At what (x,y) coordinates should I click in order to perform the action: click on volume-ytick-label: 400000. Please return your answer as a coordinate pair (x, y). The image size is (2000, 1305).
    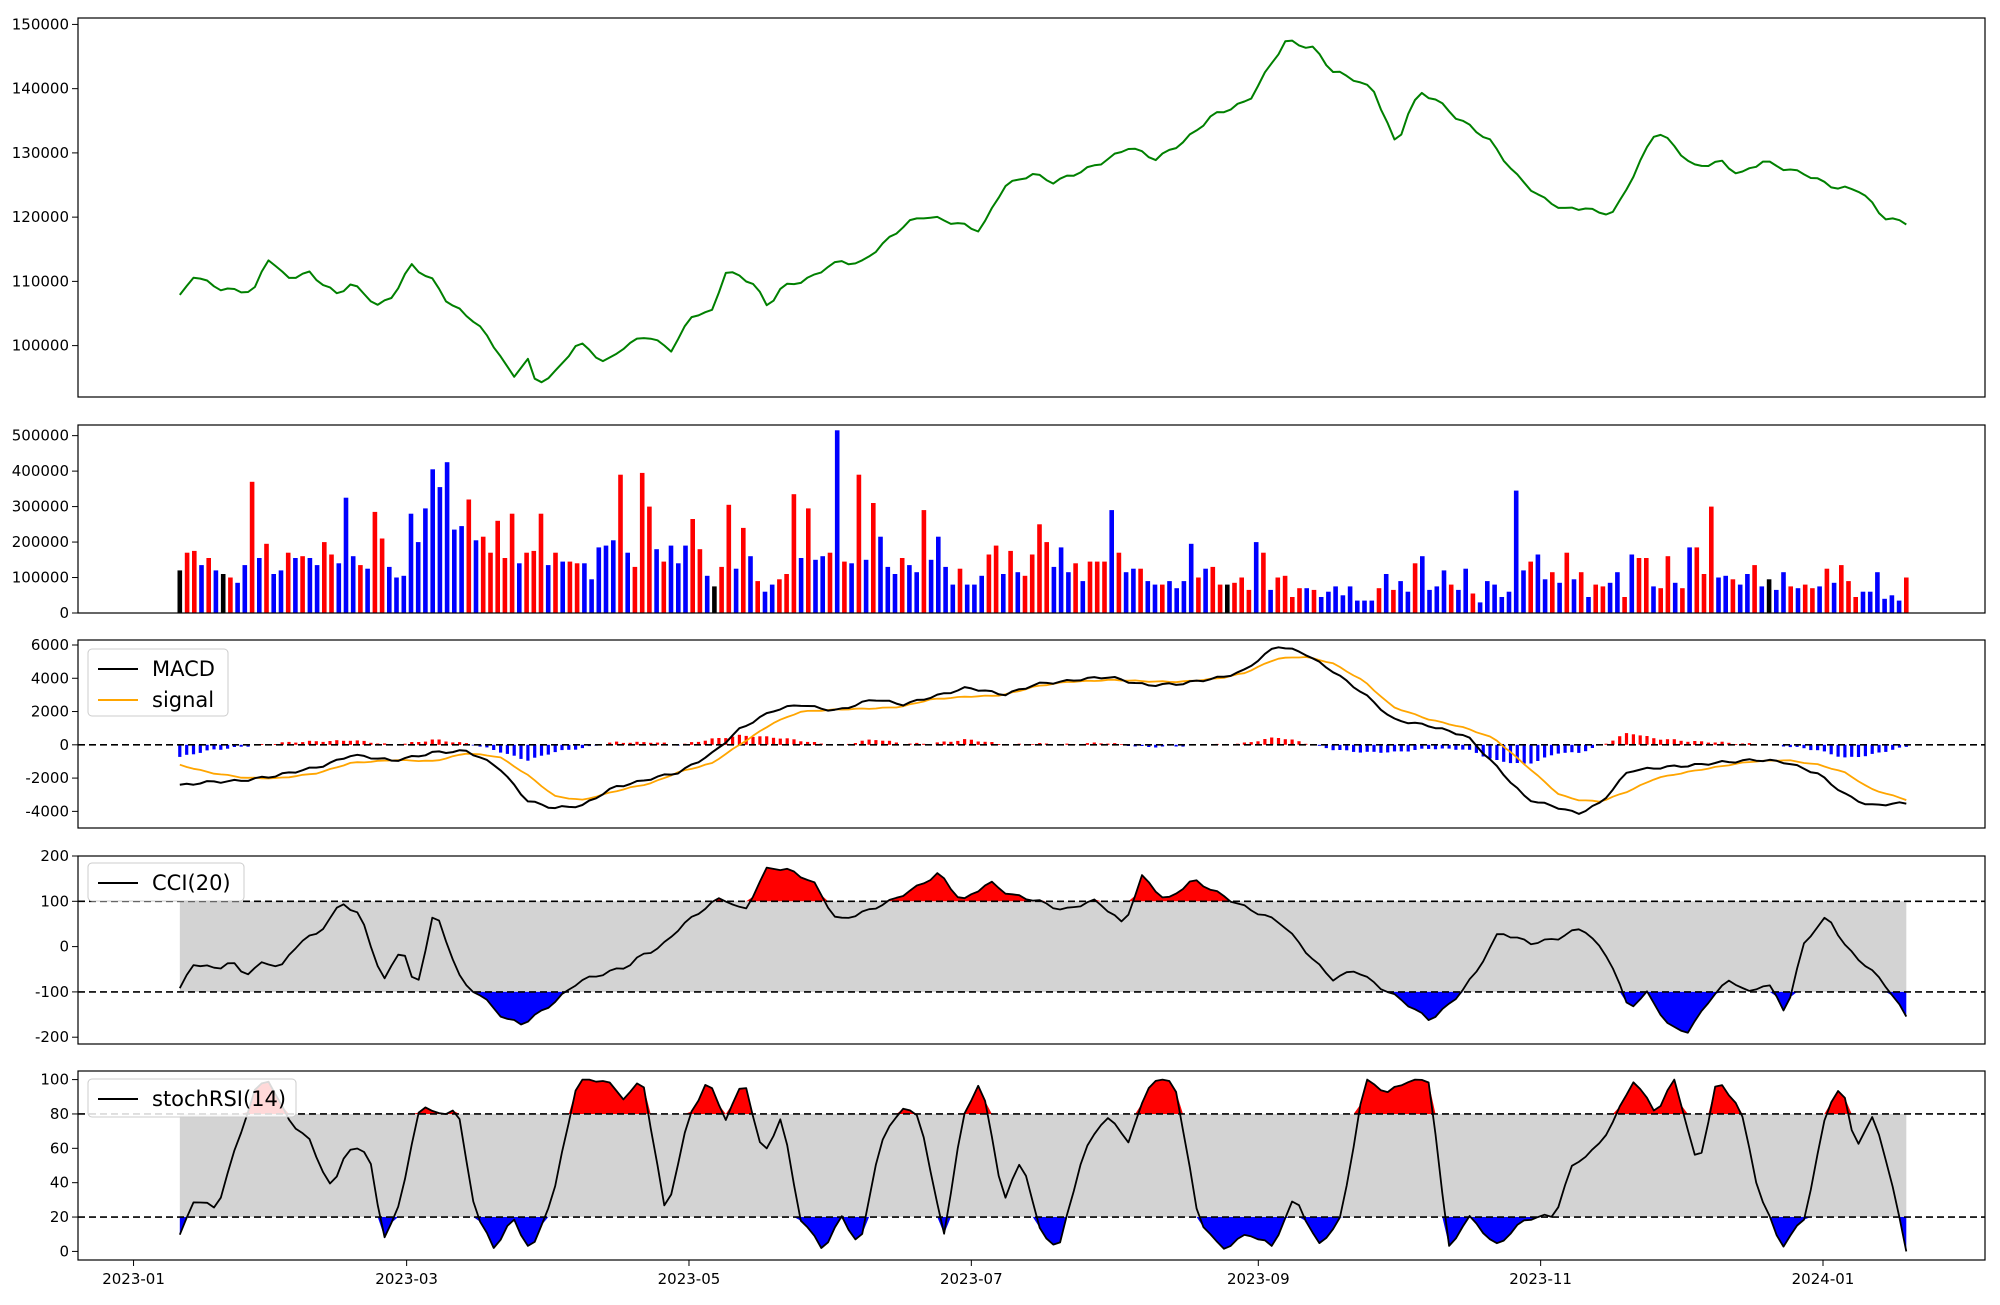
    Looking at the image, I should click on (40, 471).